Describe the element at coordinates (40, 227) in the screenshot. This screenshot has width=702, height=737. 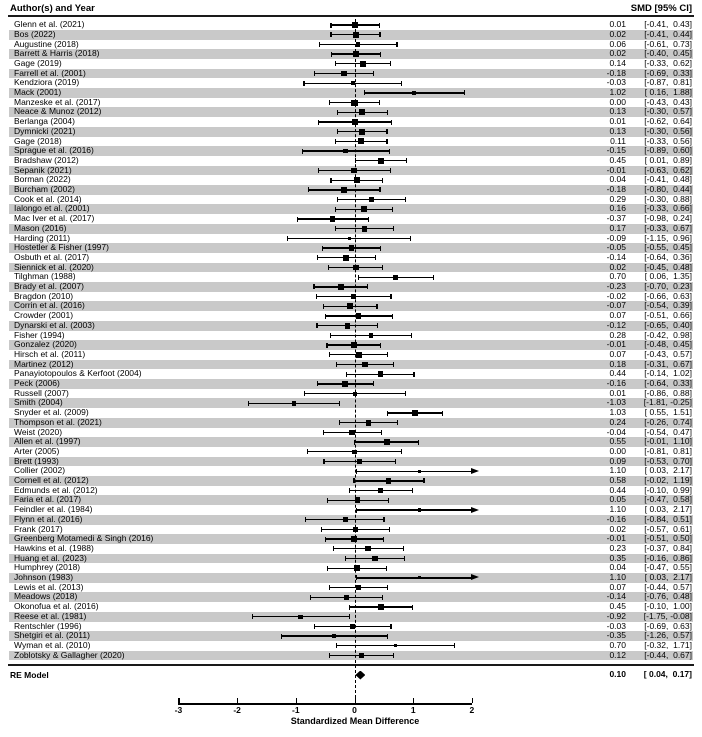
I see `study-label: Mason (2016)` at that location.